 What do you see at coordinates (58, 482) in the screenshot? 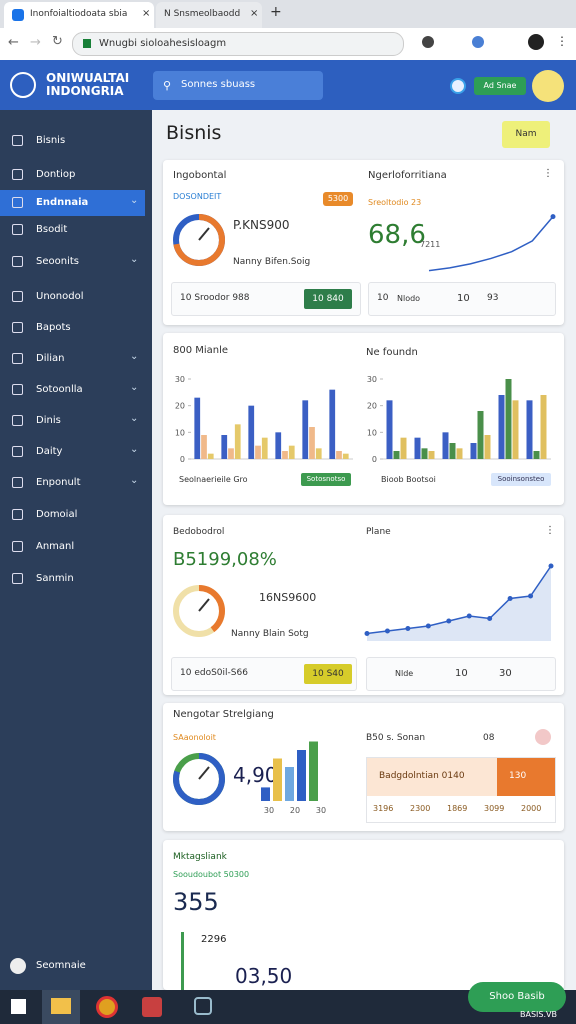
I see `sidebar-label: Enponult` at bounding box center [58, 482].